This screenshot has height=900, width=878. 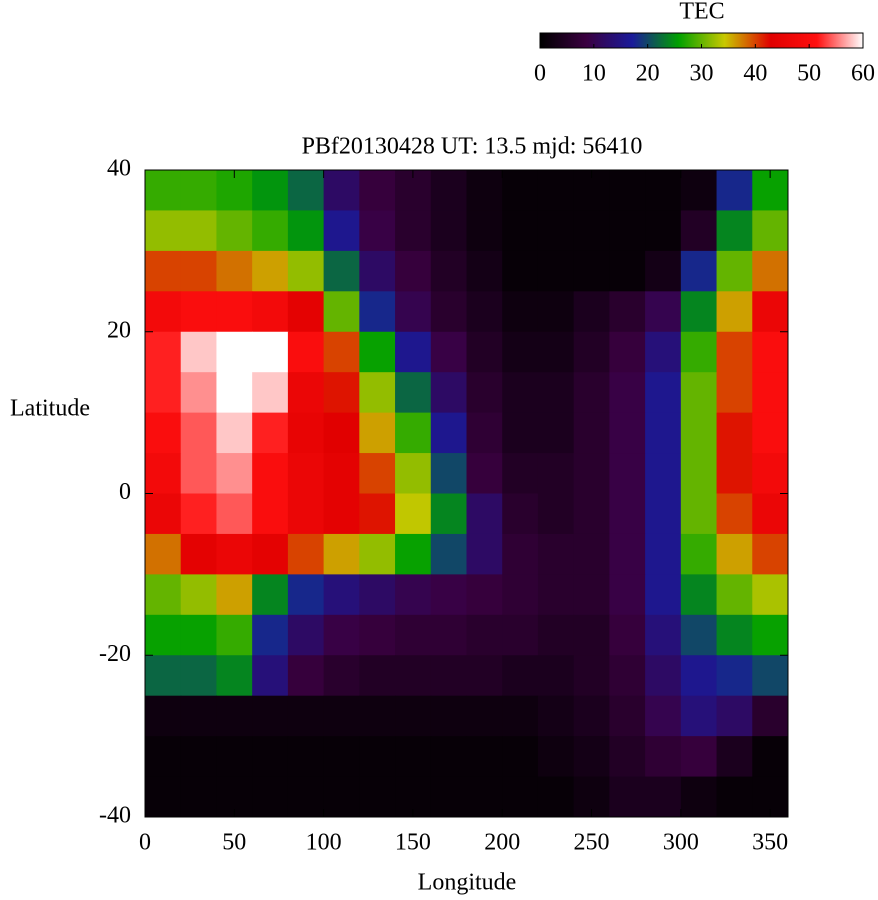 What do you see at coordinates (413, 843) in the screenshot?
I see `x-tick-label: 150` at bounding box center [413, 843].